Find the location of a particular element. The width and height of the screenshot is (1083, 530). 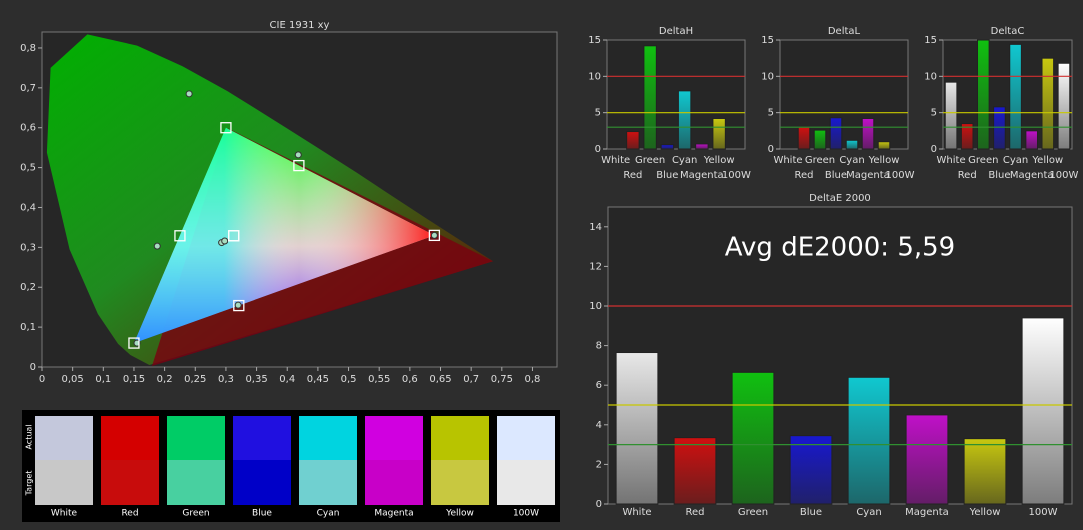

y-tick-label: 0,8 is located at coordinates (28, 48).